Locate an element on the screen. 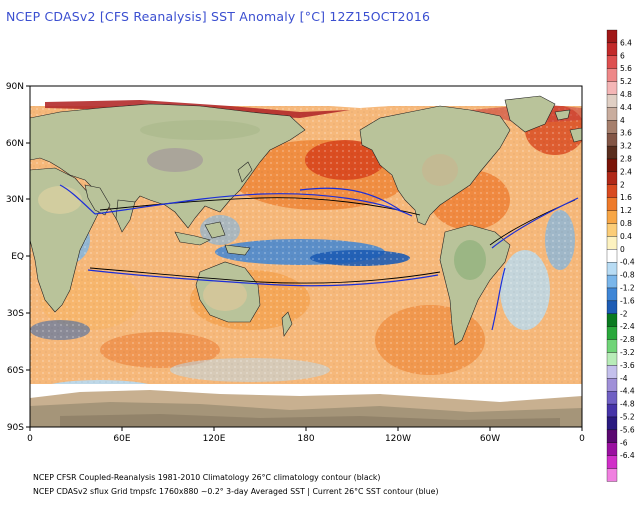  lon-label-60w: 60W is located at coordinates (490, 439).